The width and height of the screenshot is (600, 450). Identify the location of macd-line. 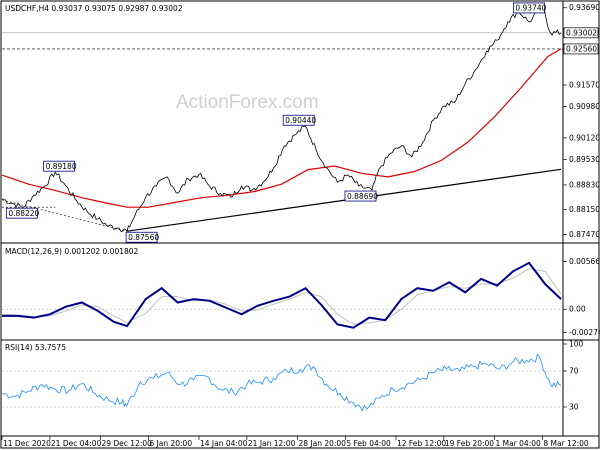
(282, 295).